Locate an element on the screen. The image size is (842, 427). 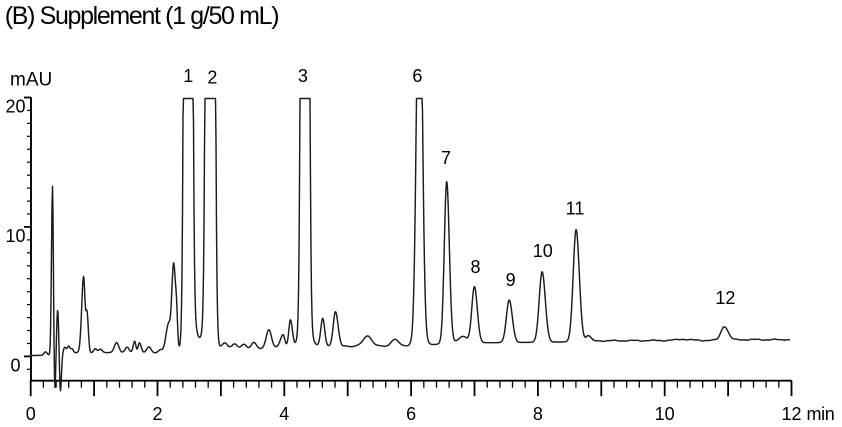
svg-text: 4 is located at coordinates (284, 413).